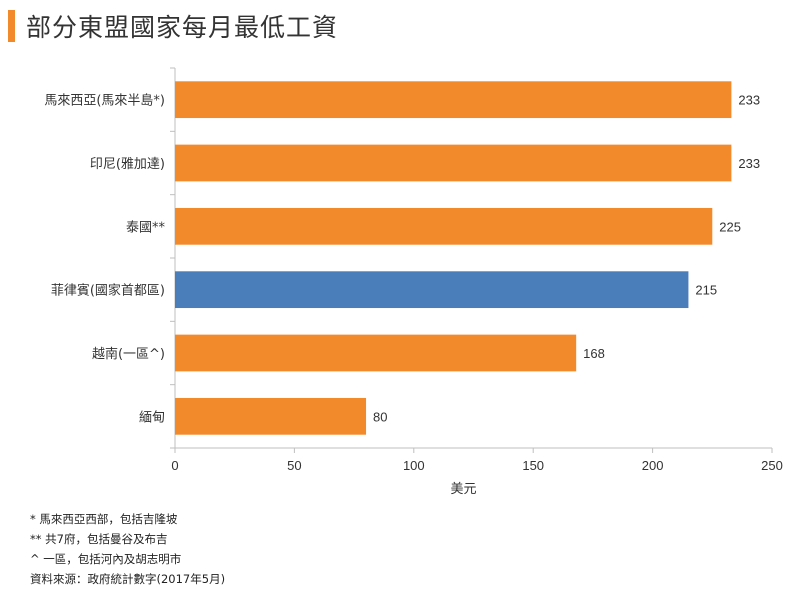 This screenshot has height=589, width=800. Describe the element at coordinates (104, 101) in the screenshot. I see `category-label: 馬來西亞(馬來半島*)` at that location.